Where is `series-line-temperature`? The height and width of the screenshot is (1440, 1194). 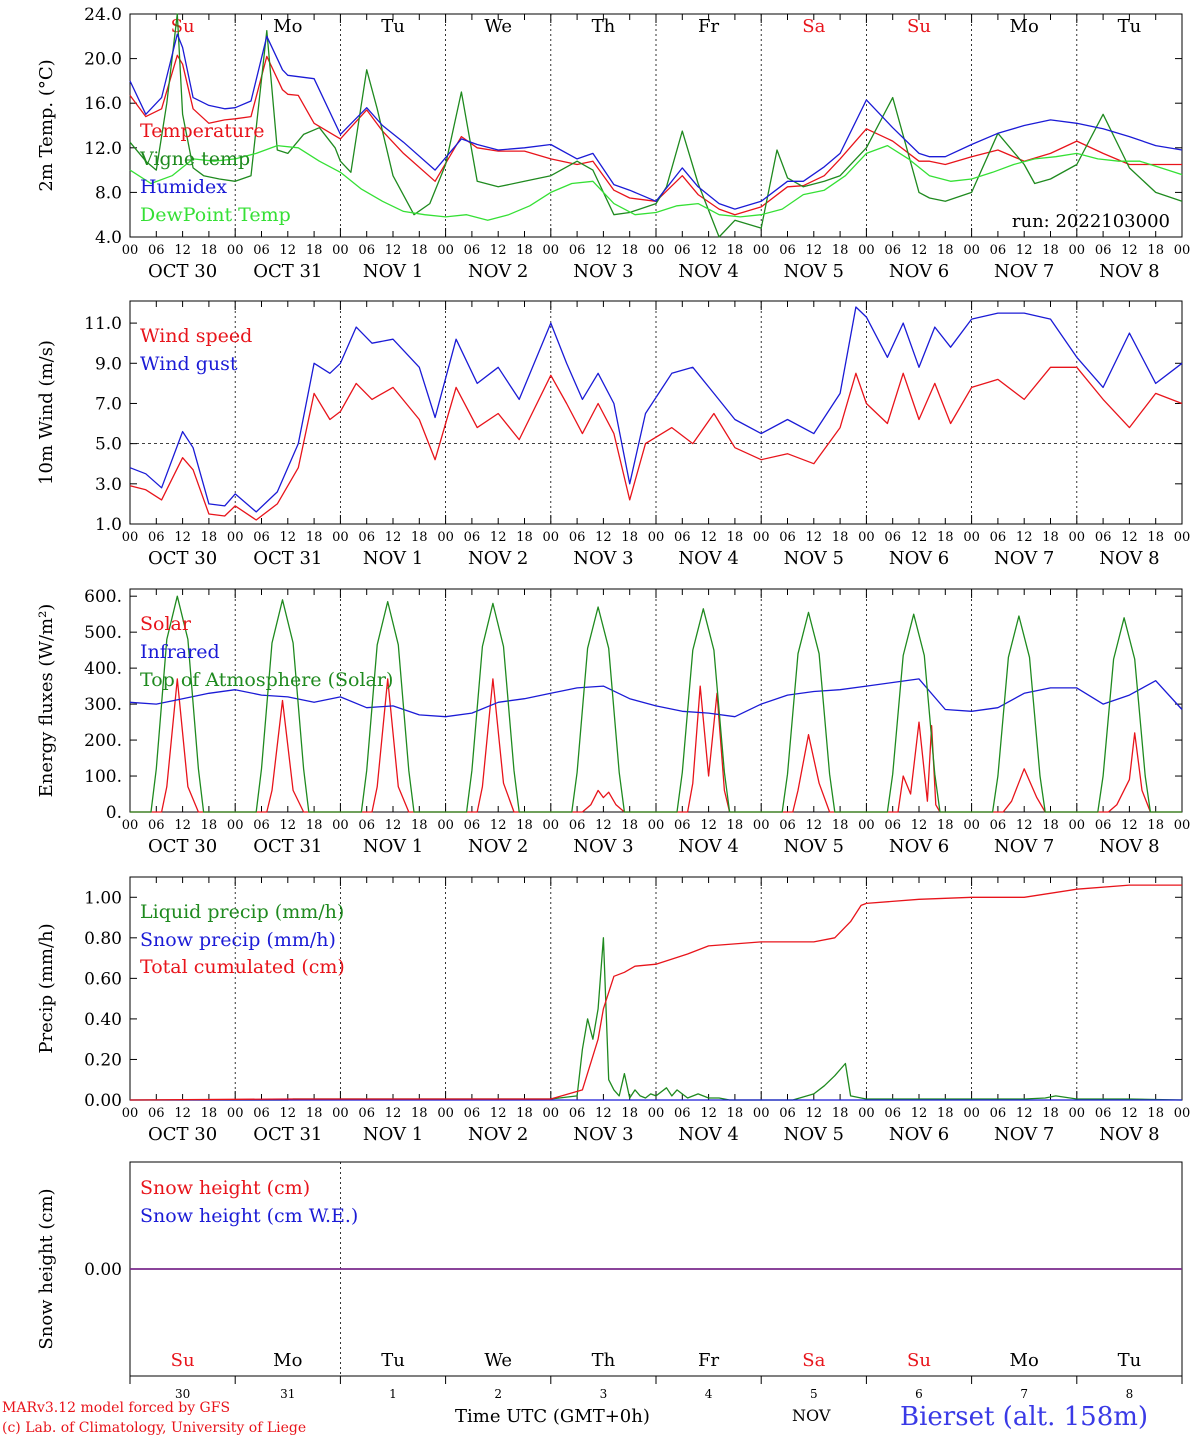 series-line-temperature is located at coordinates (655, 135).